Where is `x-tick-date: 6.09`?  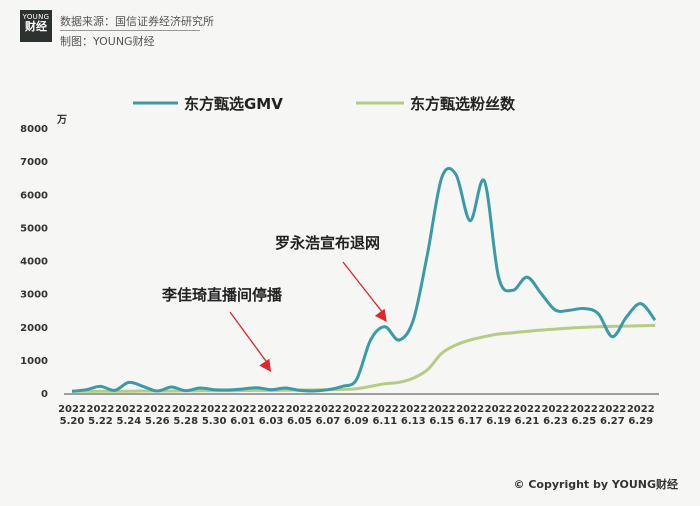
x-tick-date: 6.09 is located at coordinates (356, 421).